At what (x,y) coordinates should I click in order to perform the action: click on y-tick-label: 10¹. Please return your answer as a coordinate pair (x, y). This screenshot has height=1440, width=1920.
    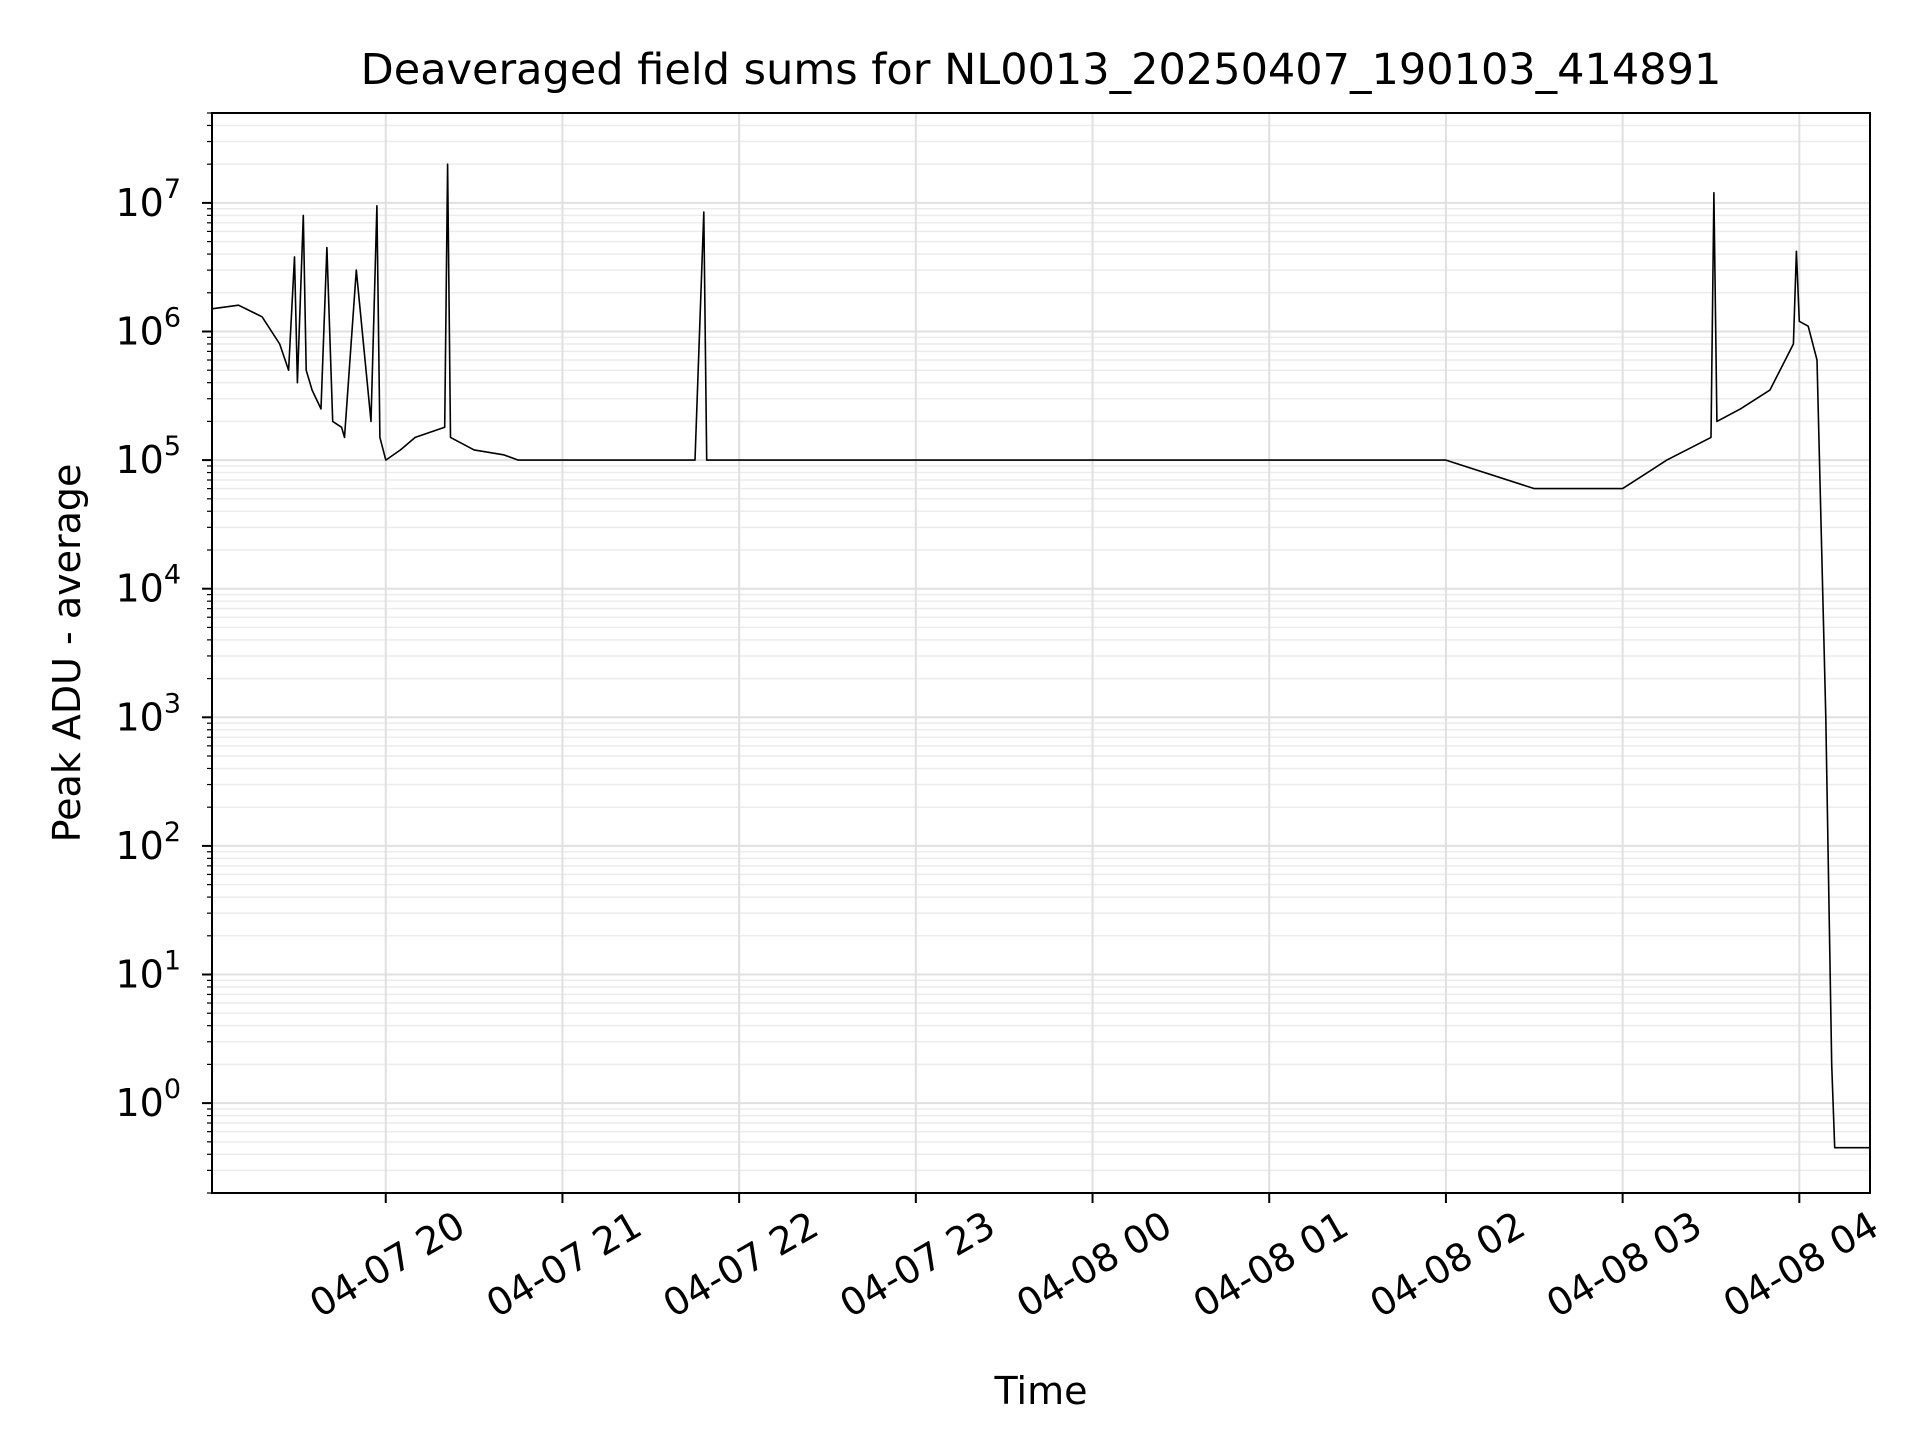
    Looking at the image, I should click on (148, 971).